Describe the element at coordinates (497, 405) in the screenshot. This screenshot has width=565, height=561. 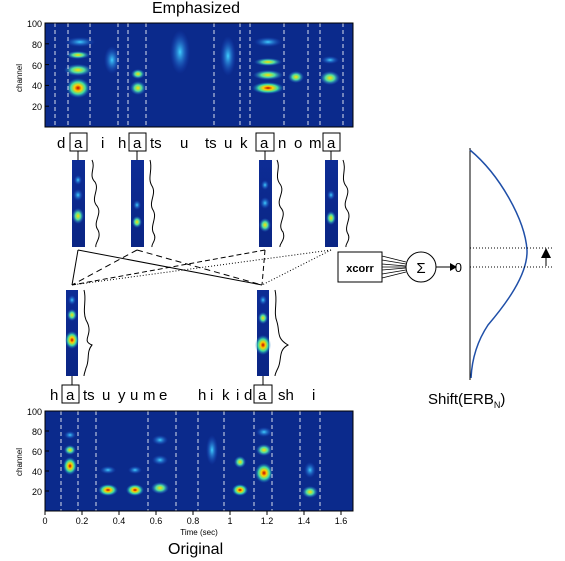
I see `shift-label-sub: N` at that location.